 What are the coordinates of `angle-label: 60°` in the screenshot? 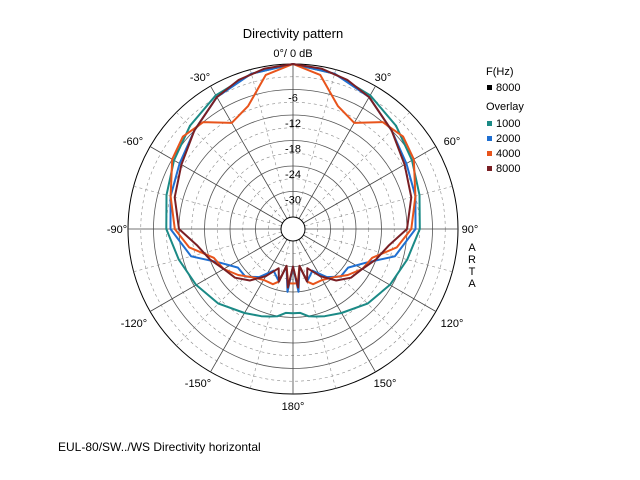 It's located at (452, 142).